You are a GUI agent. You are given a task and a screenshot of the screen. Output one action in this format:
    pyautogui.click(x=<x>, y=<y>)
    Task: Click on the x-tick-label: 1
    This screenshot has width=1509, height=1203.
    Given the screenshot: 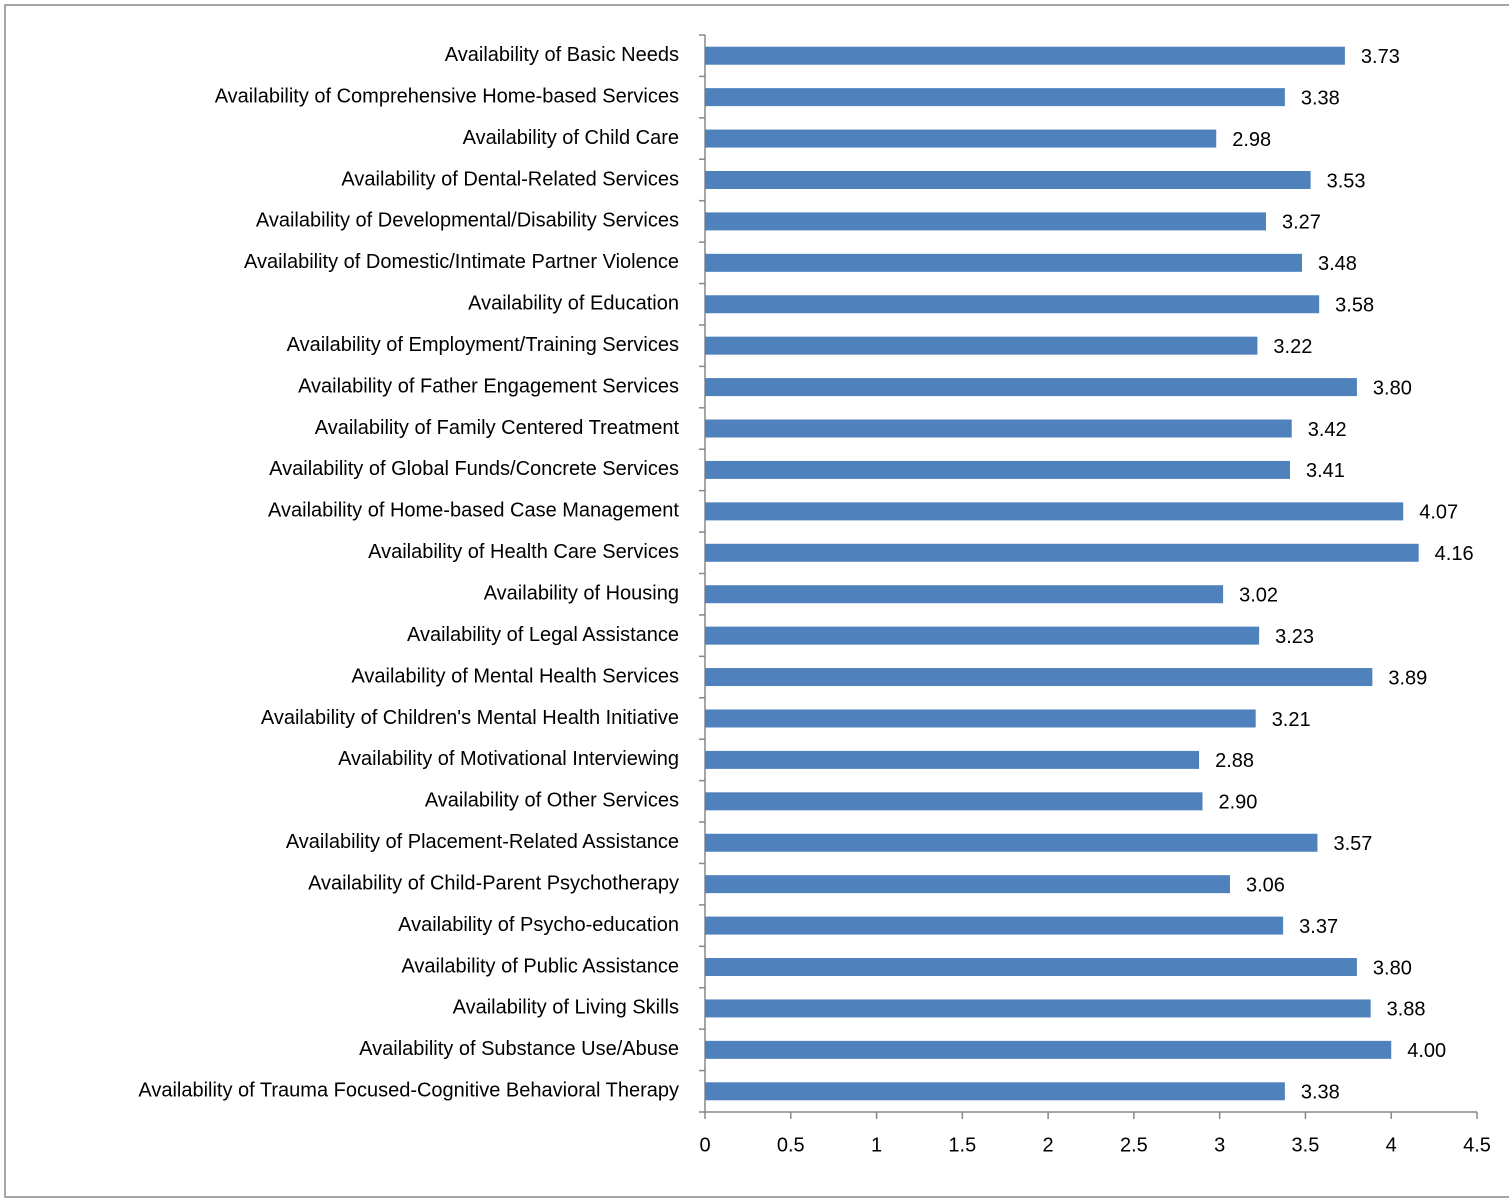 What is the action you would take?
    pyautogui.click(x=876, y=1145)
    